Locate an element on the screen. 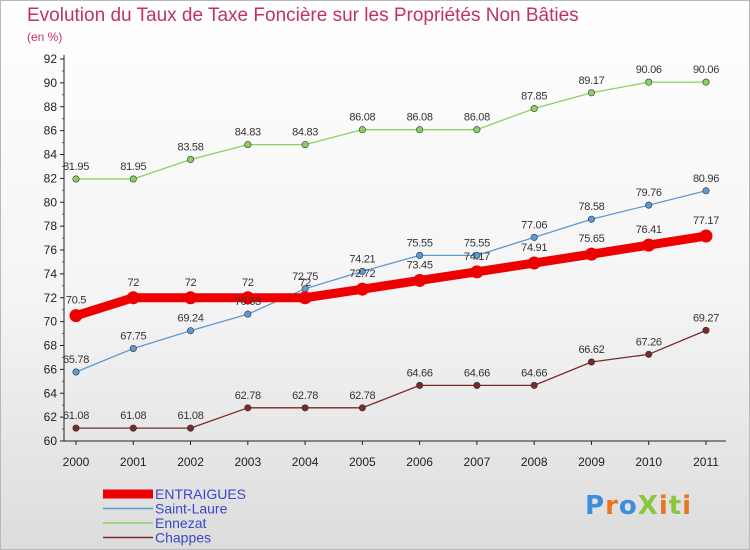  data-label-ennezat: 87.85 is located at coordinates (534, 97).